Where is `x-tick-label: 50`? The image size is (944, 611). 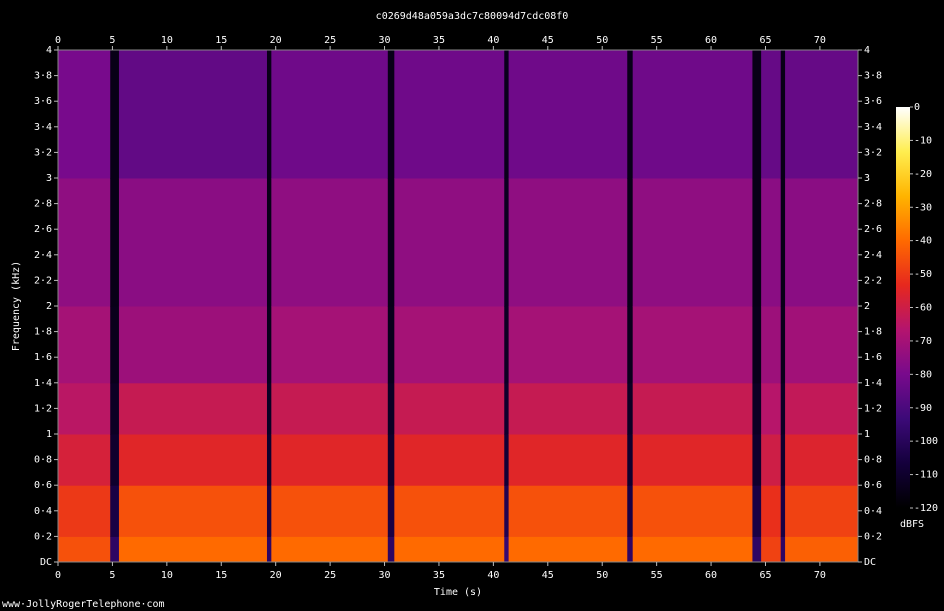 x-tick-label: 50 is located at coordinates (602, 40).